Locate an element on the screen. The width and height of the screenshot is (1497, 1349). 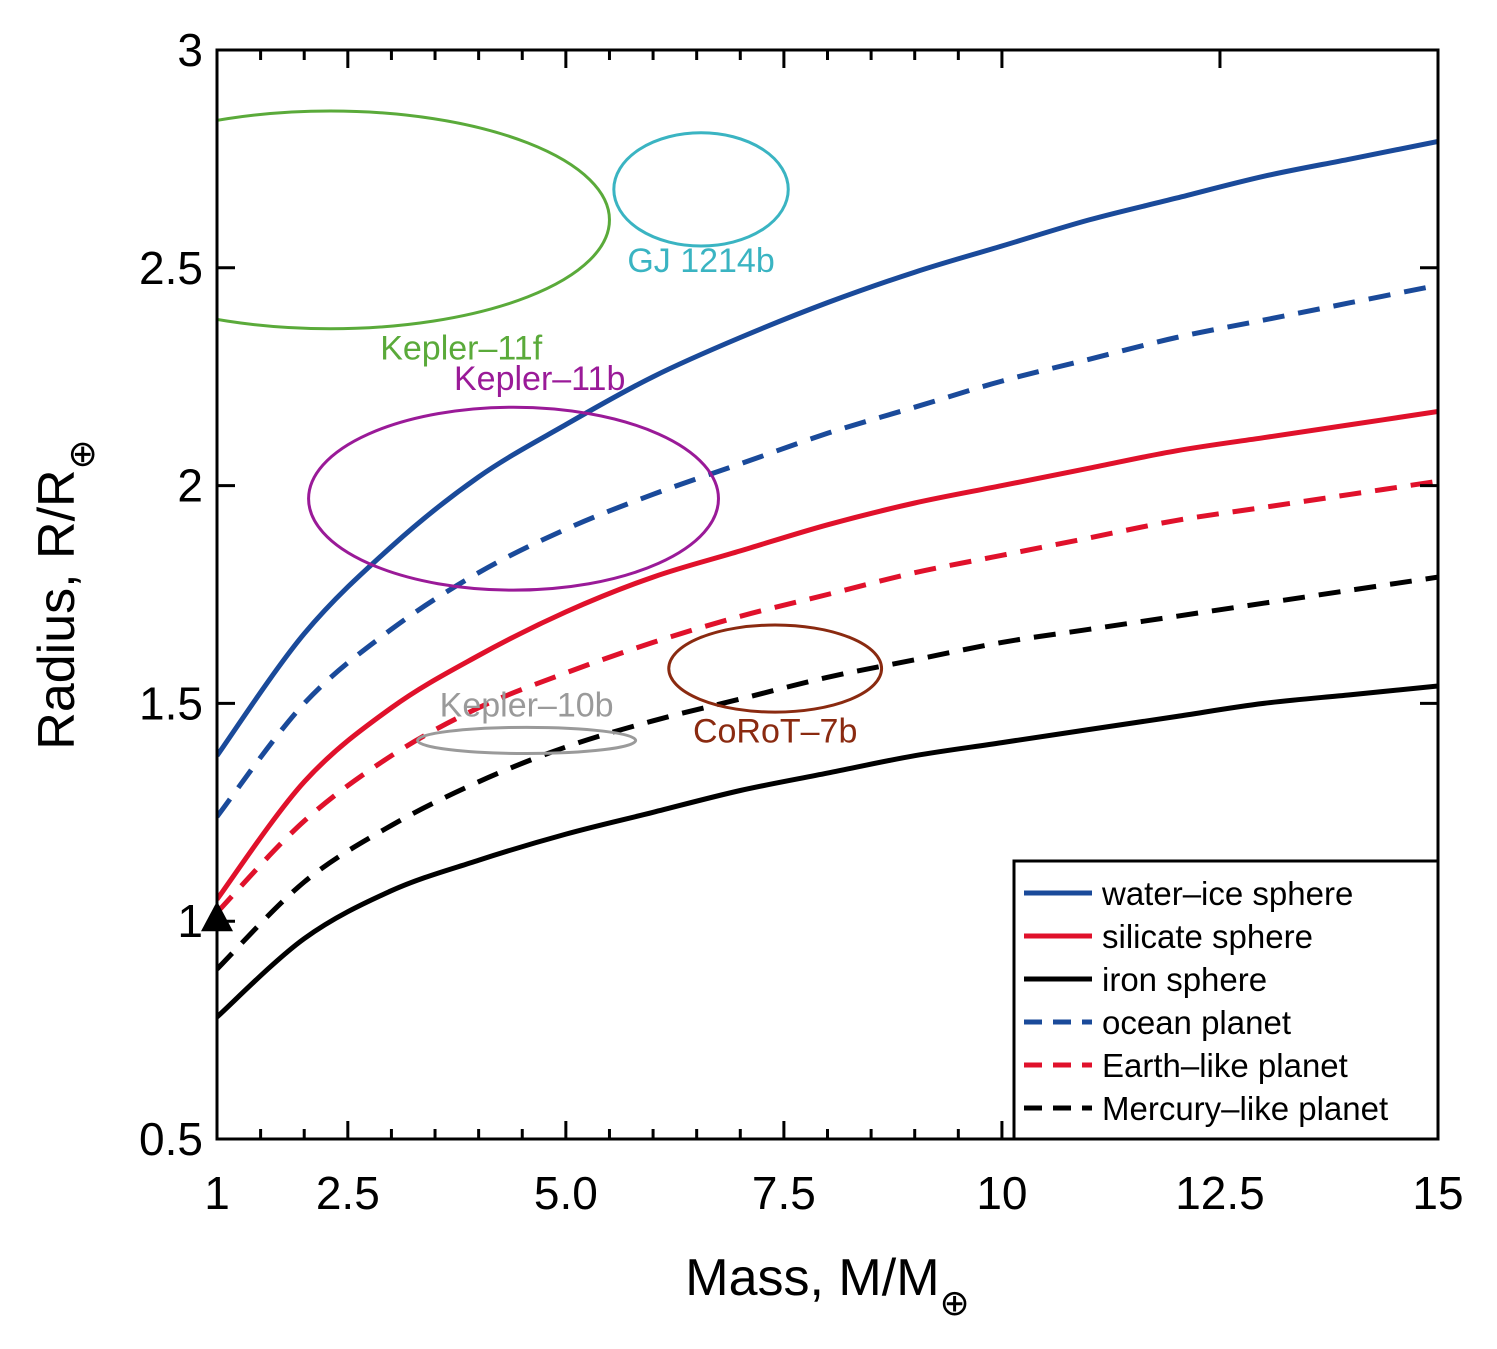
planet-3: Kepler–10b is located at coordinates (527, 720).